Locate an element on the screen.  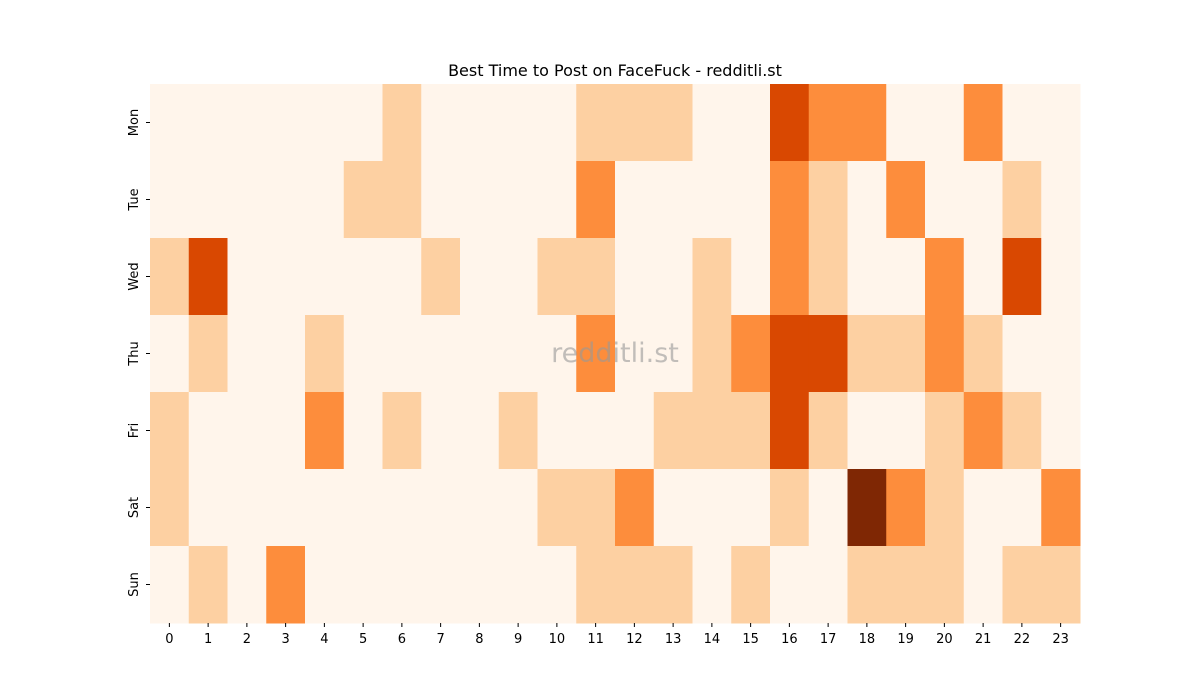
x-tick-label: 12 is located at coordinates (634, 639).